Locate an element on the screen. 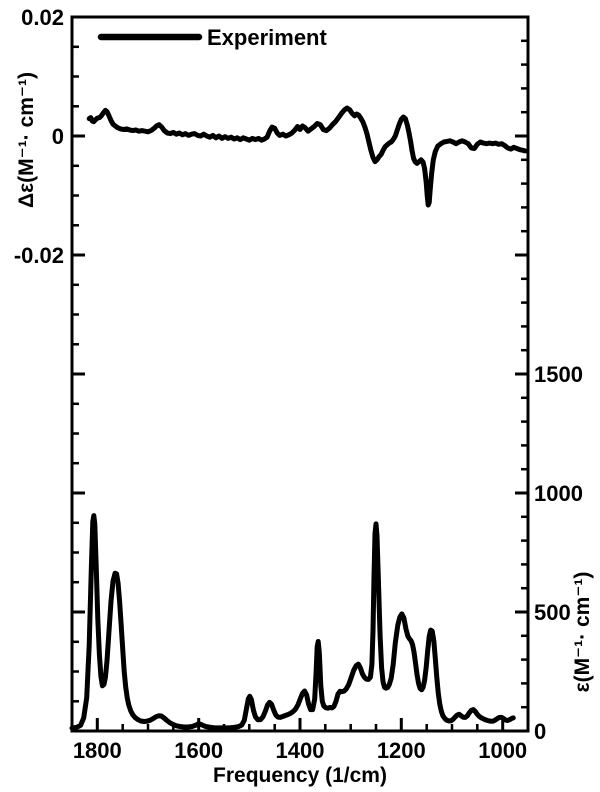 Image resolution: width=600 pixels, height=792 pixels. left-y-tick-label: 0 is located at coordinates (58, 136).